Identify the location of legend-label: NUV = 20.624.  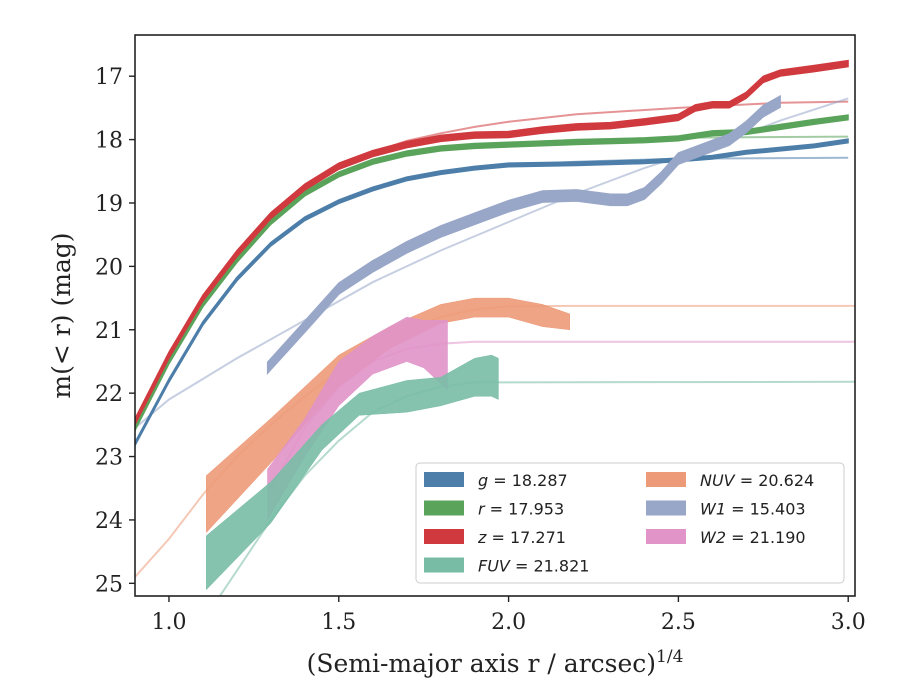
(757, 480).